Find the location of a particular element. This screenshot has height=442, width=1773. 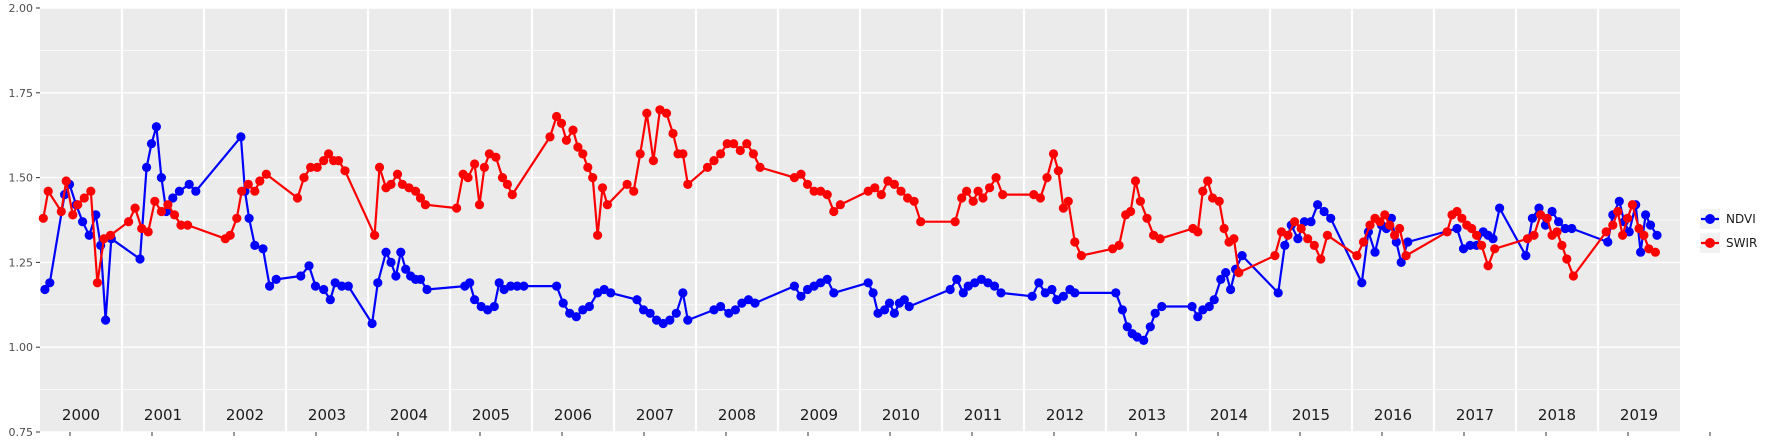

year-label: 2002 is located at coordinates (245, 415).